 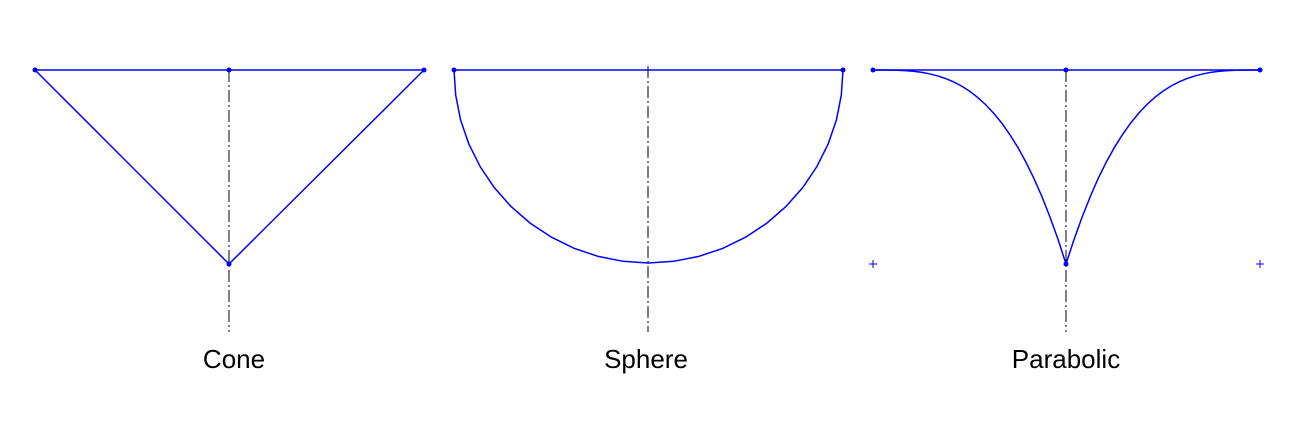 What do you see at coordinates (970, 167) in the screenshot?
I see `parabolic-left-curve` at bounding box center [970, 167].